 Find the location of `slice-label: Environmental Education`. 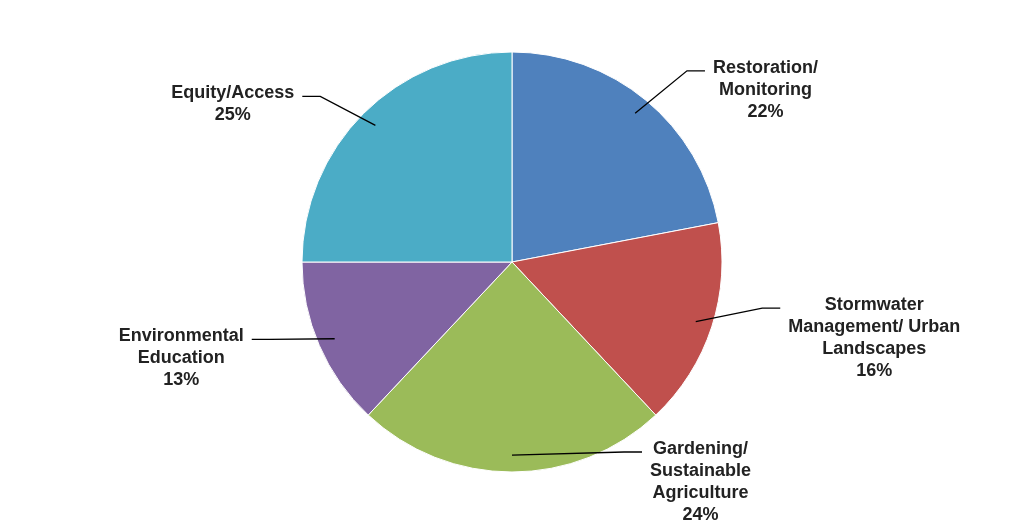

slice-label: Environmental Education is located at coordinates (181, 346).